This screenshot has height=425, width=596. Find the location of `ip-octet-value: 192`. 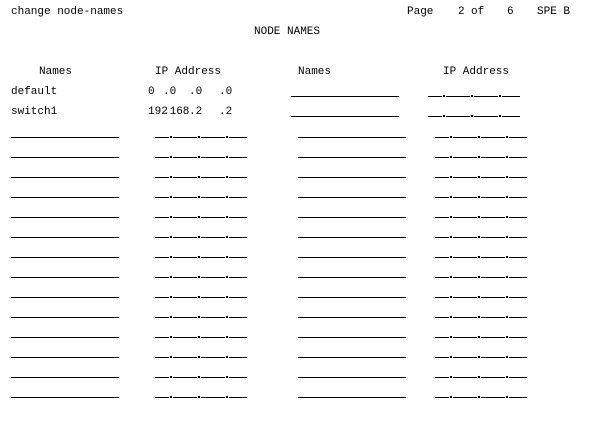

ip-octet-value: 192 is located at coordinates (158, 112).